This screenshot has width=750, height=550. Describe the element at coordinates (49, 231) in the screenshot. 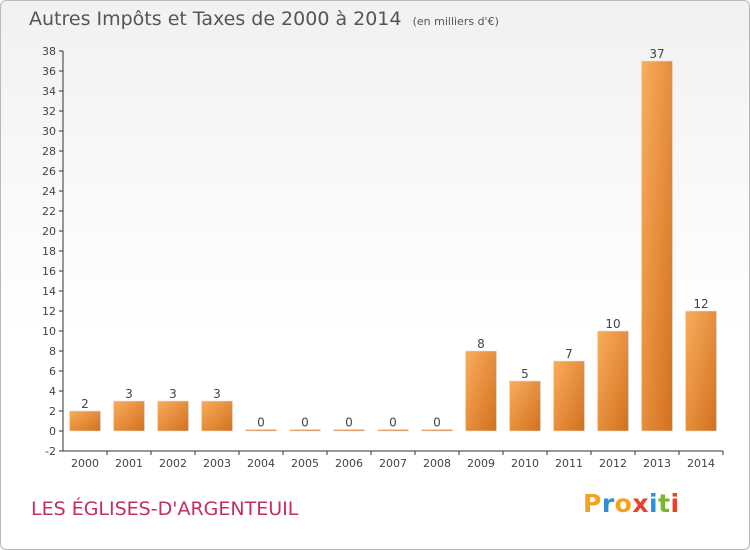

I see `y-tick-label: 20` at that location.